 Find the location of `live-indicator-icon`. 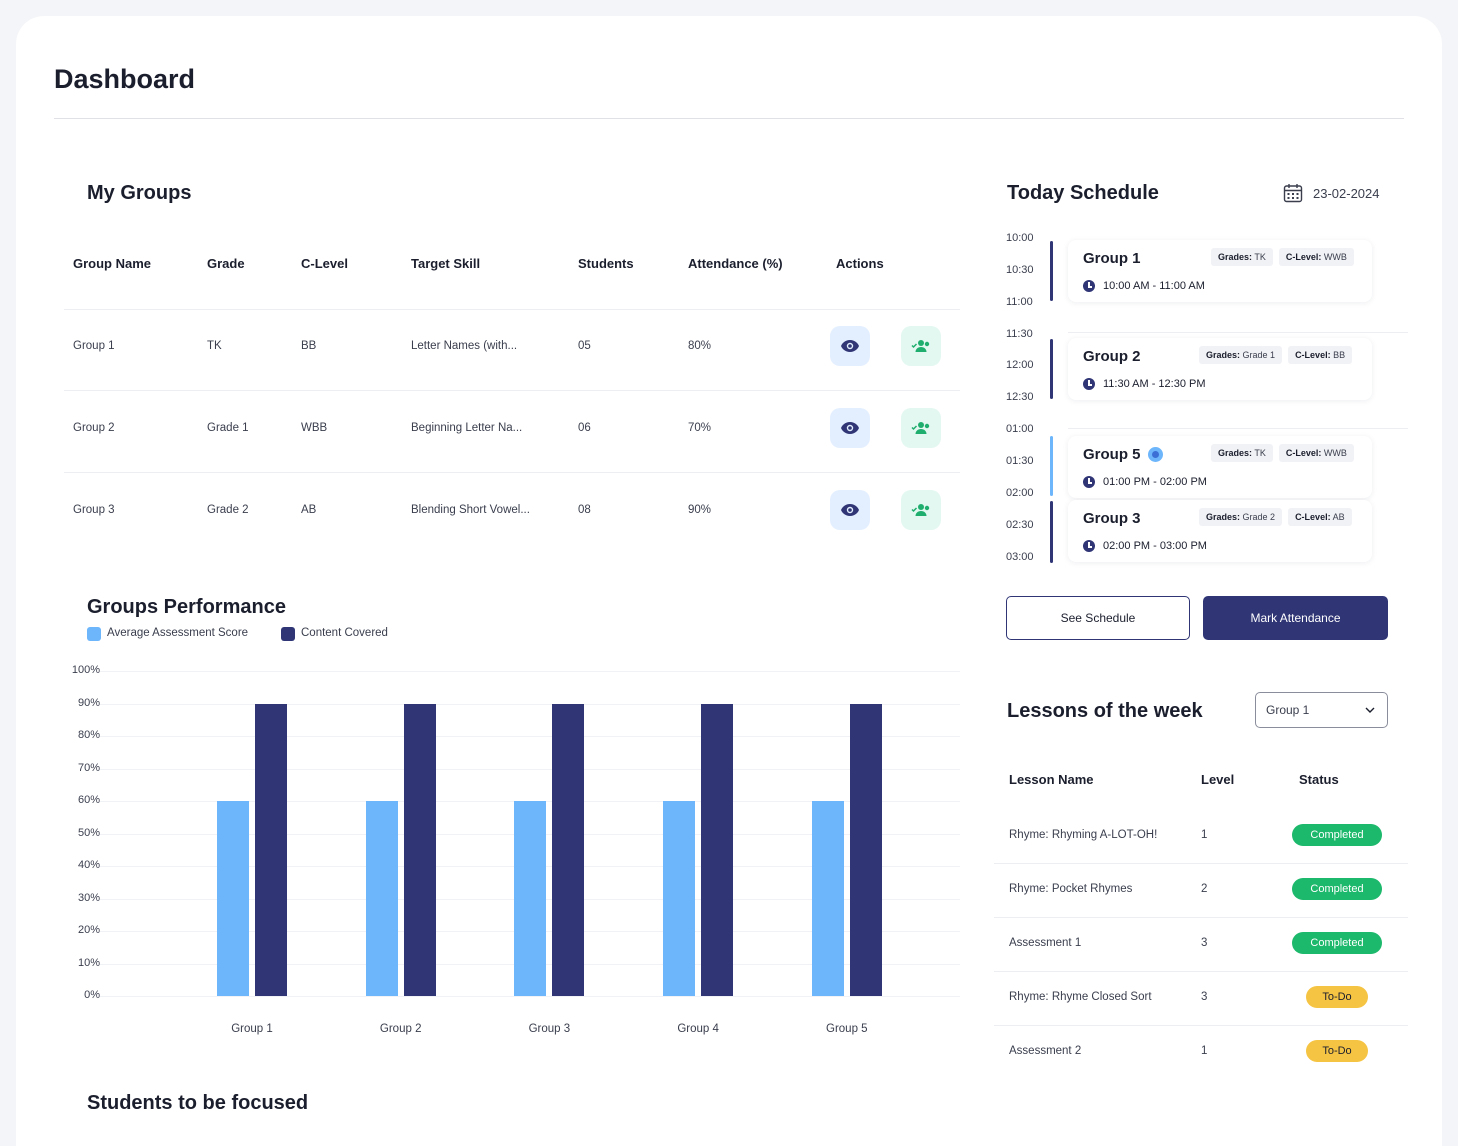

live-indicator-icon is located at coordinates (1155, 454).